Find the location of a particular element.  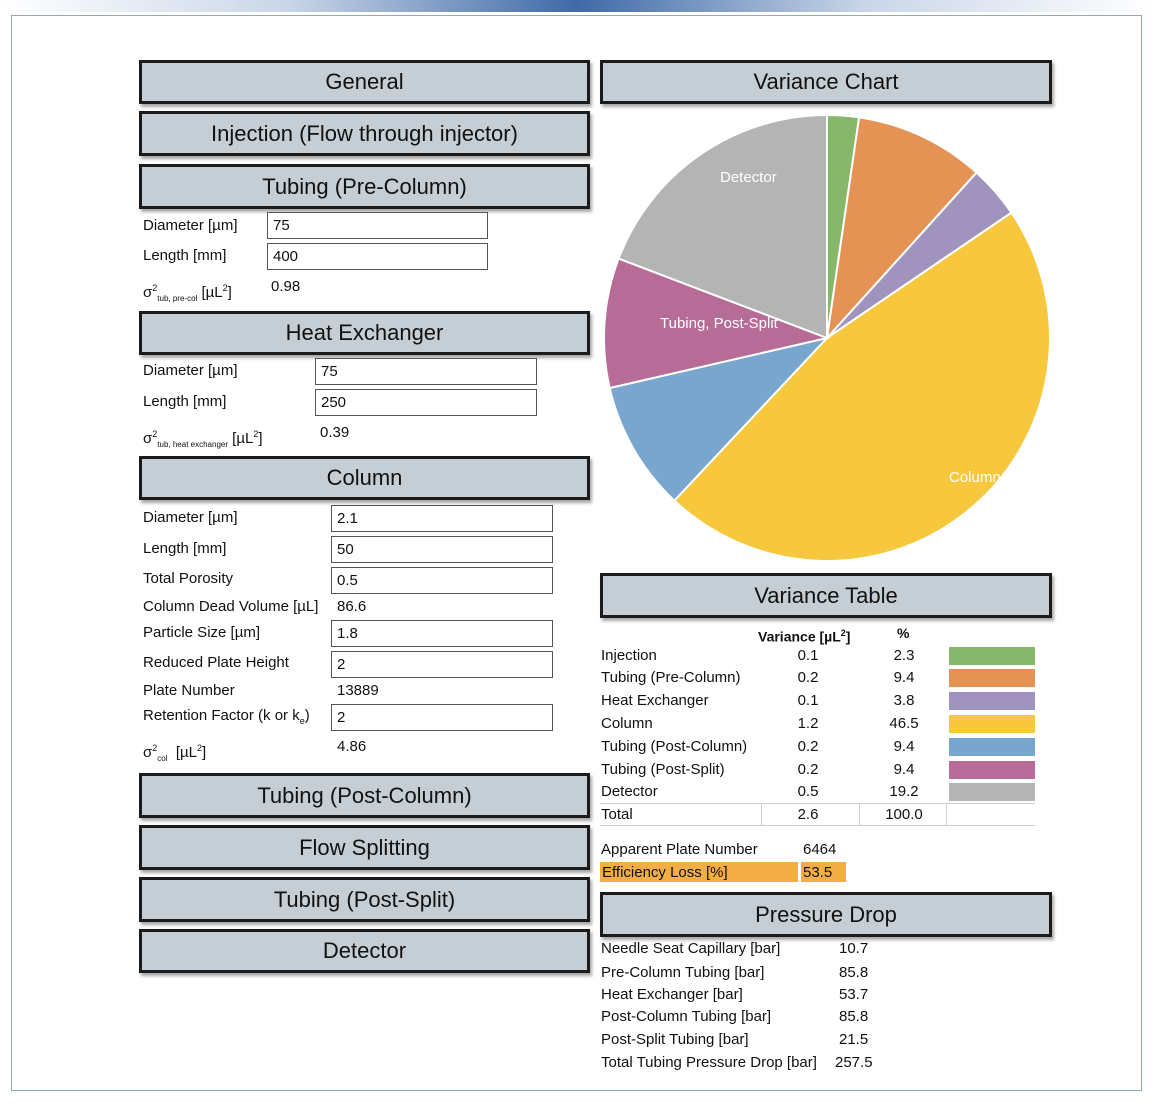

pressure-row-value: 10.7 is located at coordinates (854, 948).